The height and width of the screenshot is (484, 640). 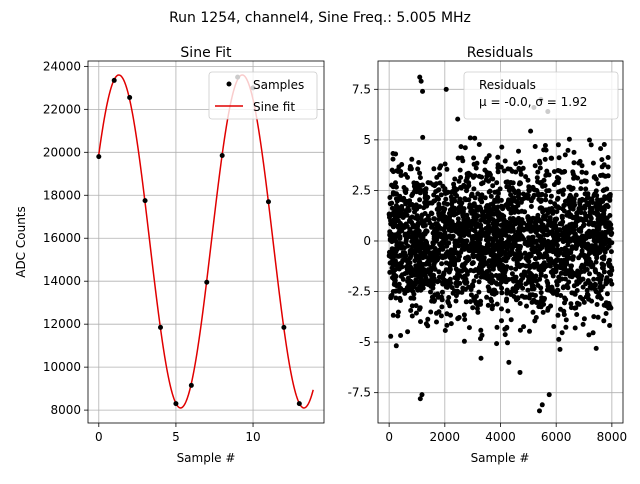 What do you see at coordinates (62, 281) in the screenshot?
I see `sine-fit-ytick-label: 14000` at bounding box center [62, 281].